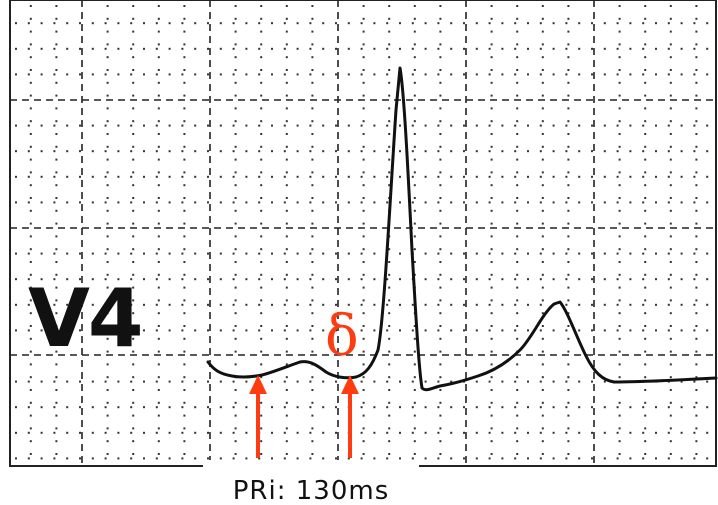  I want to click on delta-wave-arrow, so click(350, 416).